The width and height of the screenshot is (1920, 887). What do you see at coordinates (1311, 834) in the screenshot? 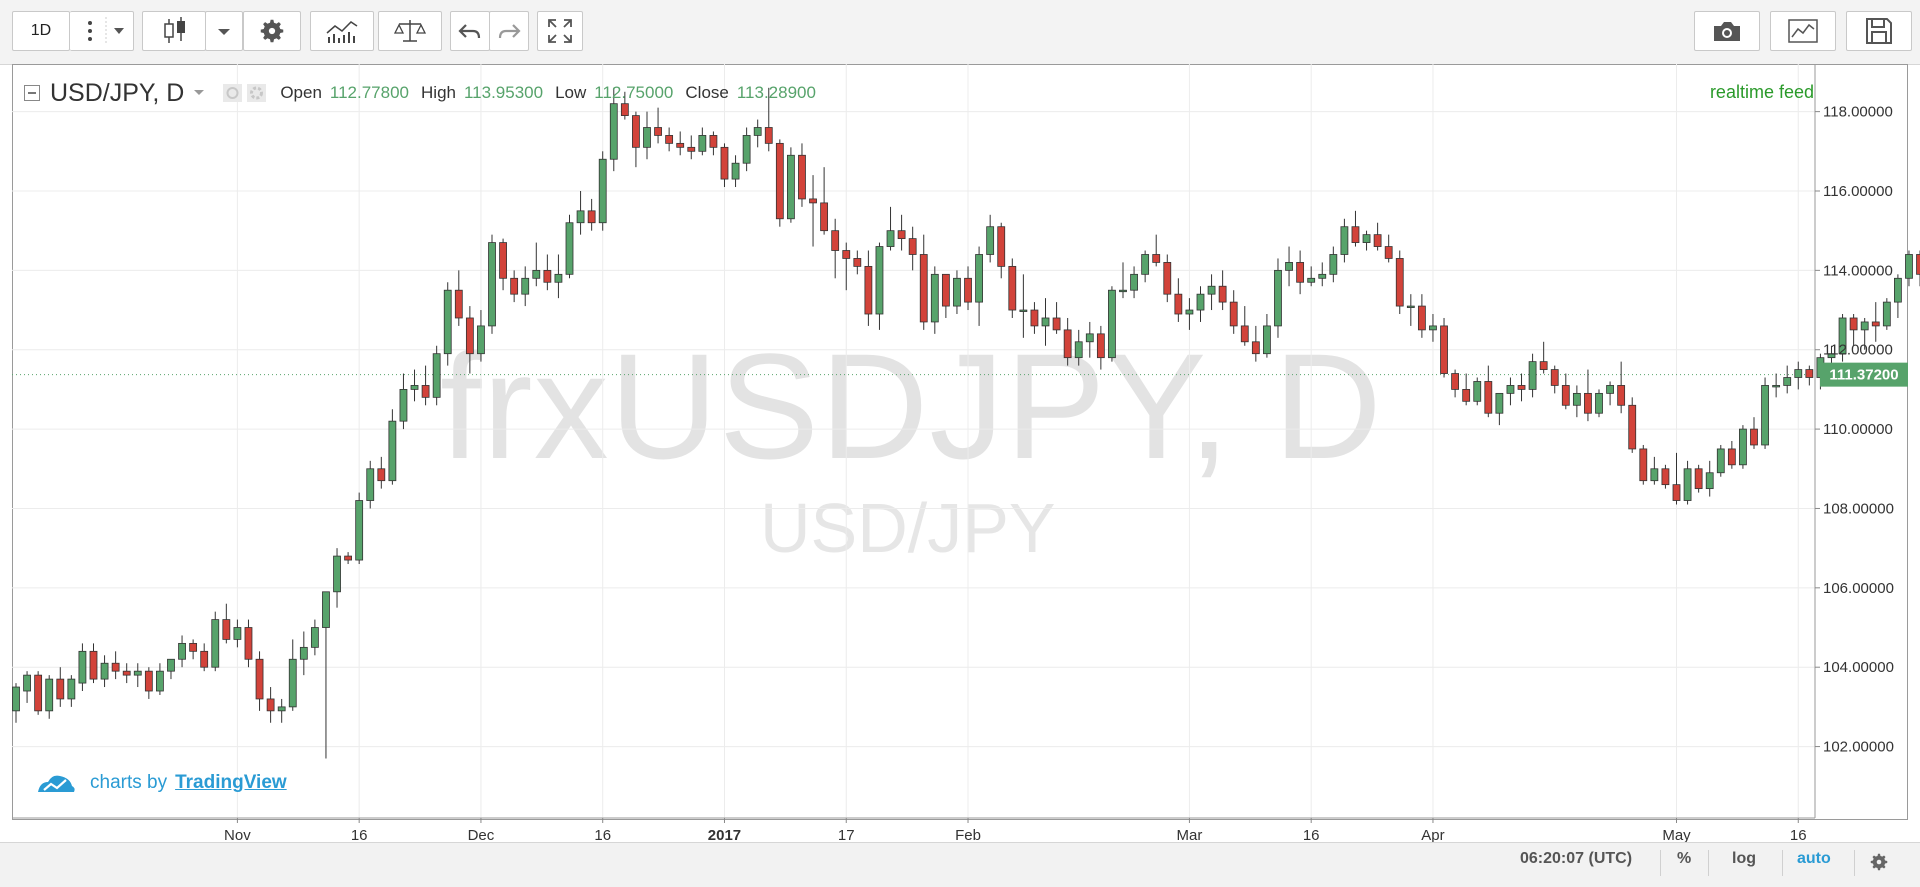
I see `time-tick-label: 16` at bounding box center [1311, 834].